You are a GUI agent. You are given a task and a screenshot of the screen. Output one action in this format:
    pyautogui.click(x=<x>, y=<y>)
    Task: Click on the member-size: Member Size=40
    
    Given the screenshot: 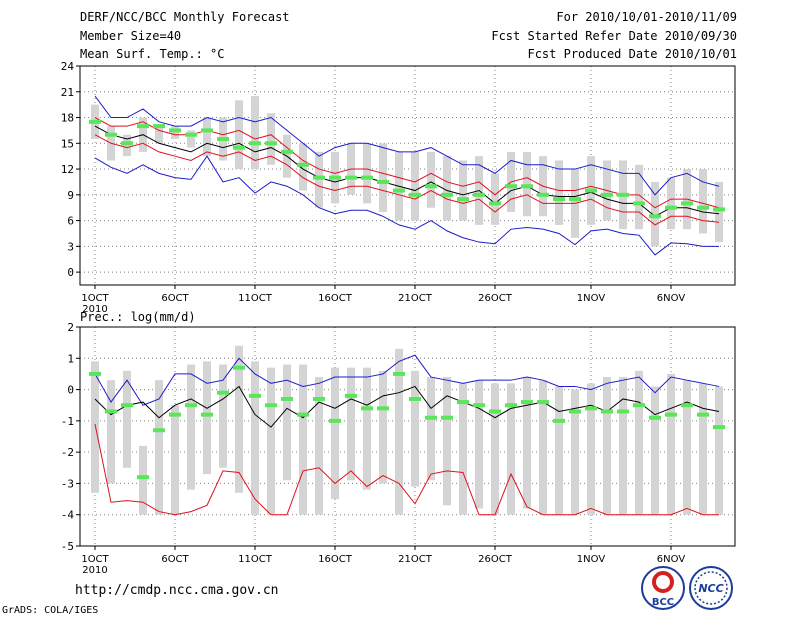 What is the action you would take?
    pyautogui.click(x=131, y=36)
    